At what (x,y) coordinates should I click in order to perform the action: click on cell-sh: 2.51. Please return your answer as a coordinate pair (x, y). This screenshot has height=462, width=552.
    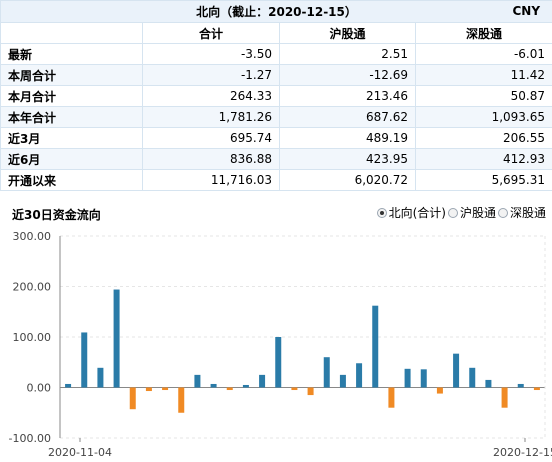
    Looking at the image, I should click on (347, 54).